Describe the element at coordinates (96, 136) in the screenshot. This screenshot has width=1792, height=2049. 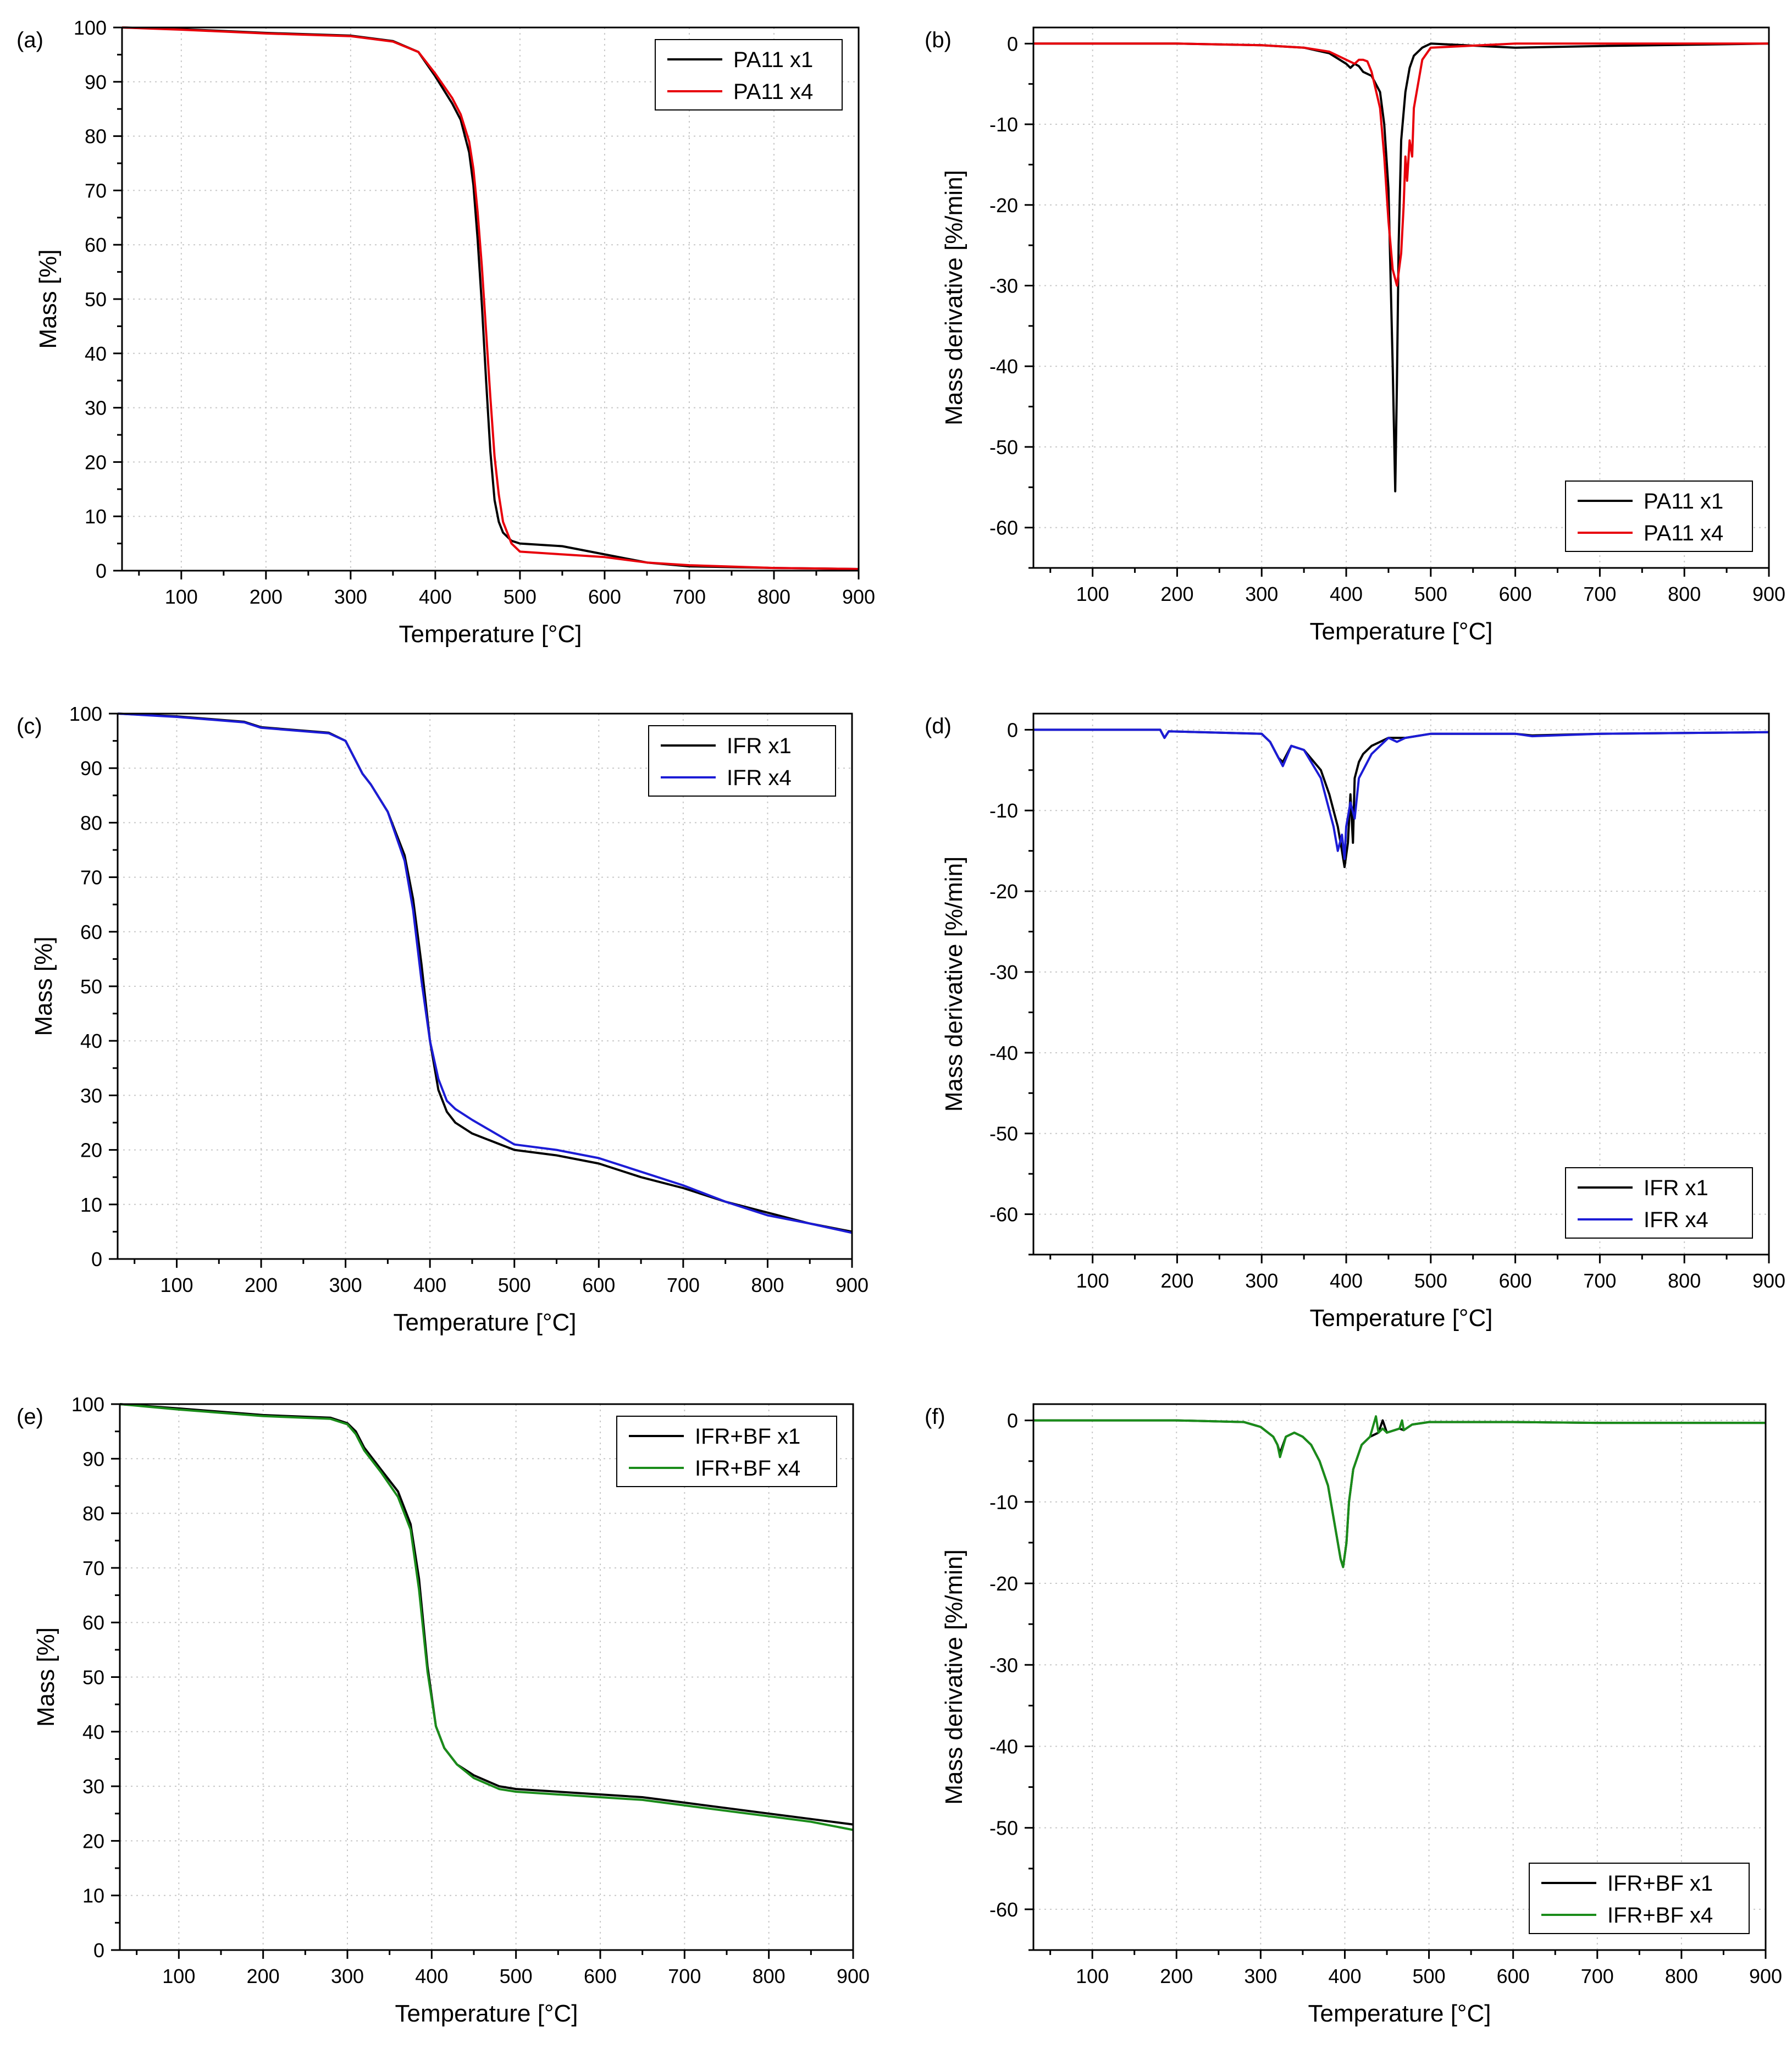
I see `y-tick-label: 80` at that location.